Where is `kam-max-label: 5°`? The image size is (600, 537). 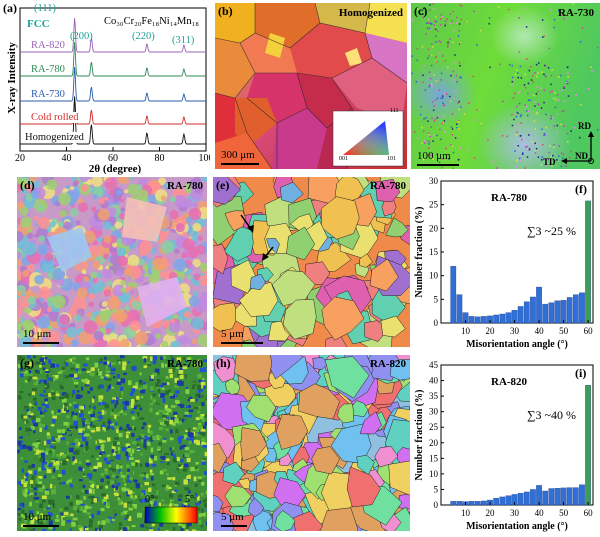
kam-max-label: 5° is located at coordinates (189, 499).